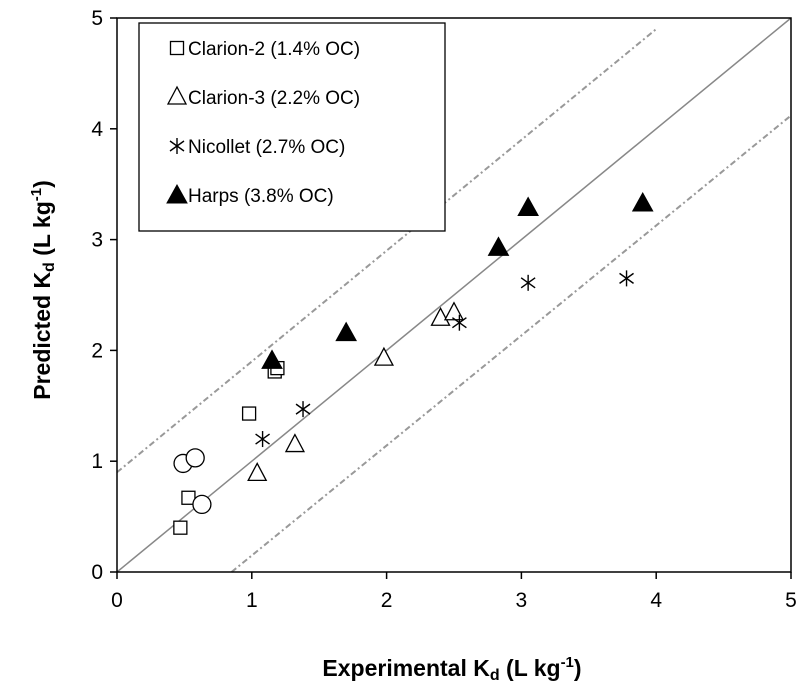 The width and height of the screenshot is (800, 690). I want to click on x-tick-label: 3, so click(522, 600).